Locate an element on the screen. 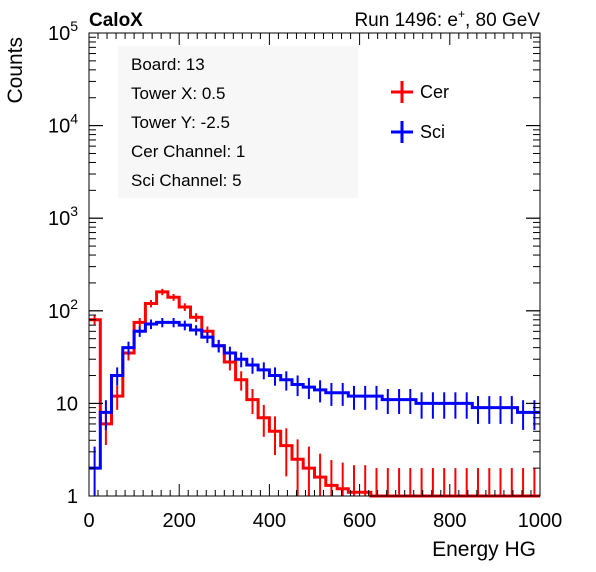  info-line: Sci Channel: 5 is located at coordinates (186, 180).